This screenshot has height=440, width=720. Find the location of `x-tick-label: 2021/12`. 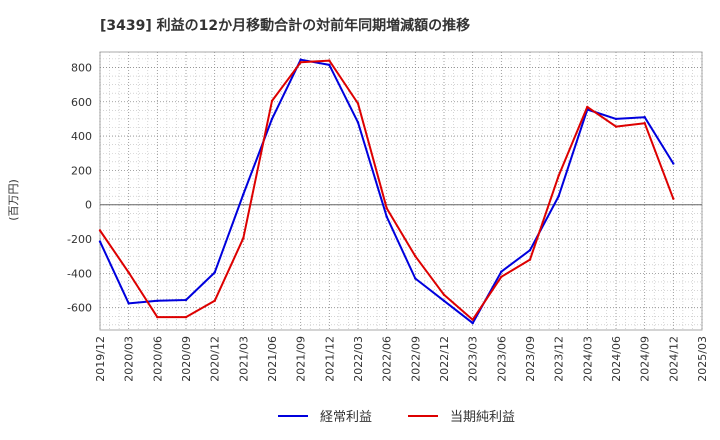

x-tick-label: 2021/12 is located at coordinates (329, 359).